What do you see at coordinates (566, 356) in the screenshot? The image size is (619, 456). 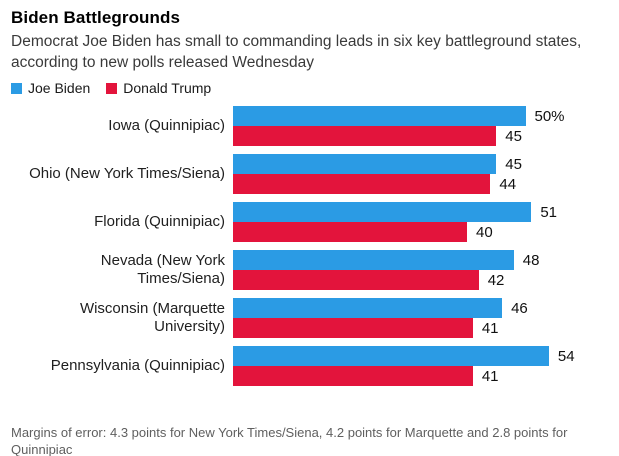 I see `value-label-joe-biden: 54` at bounding box center [566, 356].